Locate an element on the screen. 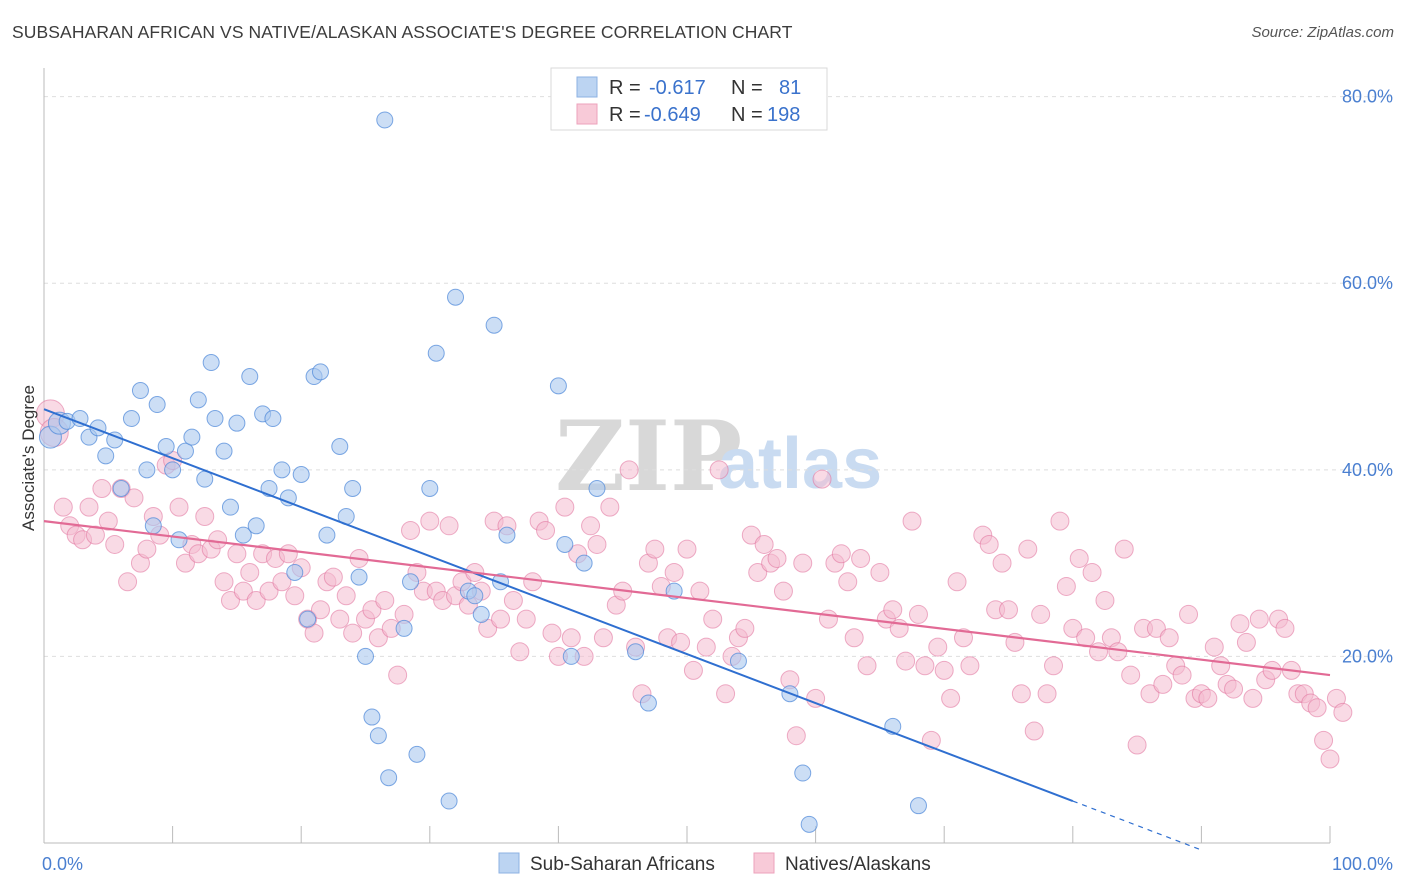  x-tick-label-min: 0.0% is located at coordinates (62, 864).